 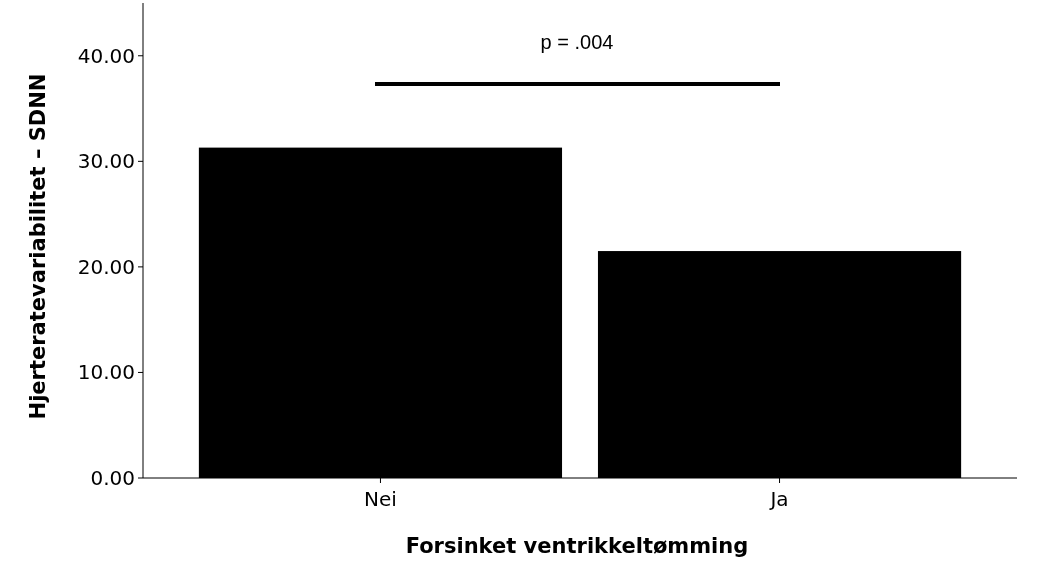 I want to click on x-tick-label: Ja, so click(x=778, y=499).